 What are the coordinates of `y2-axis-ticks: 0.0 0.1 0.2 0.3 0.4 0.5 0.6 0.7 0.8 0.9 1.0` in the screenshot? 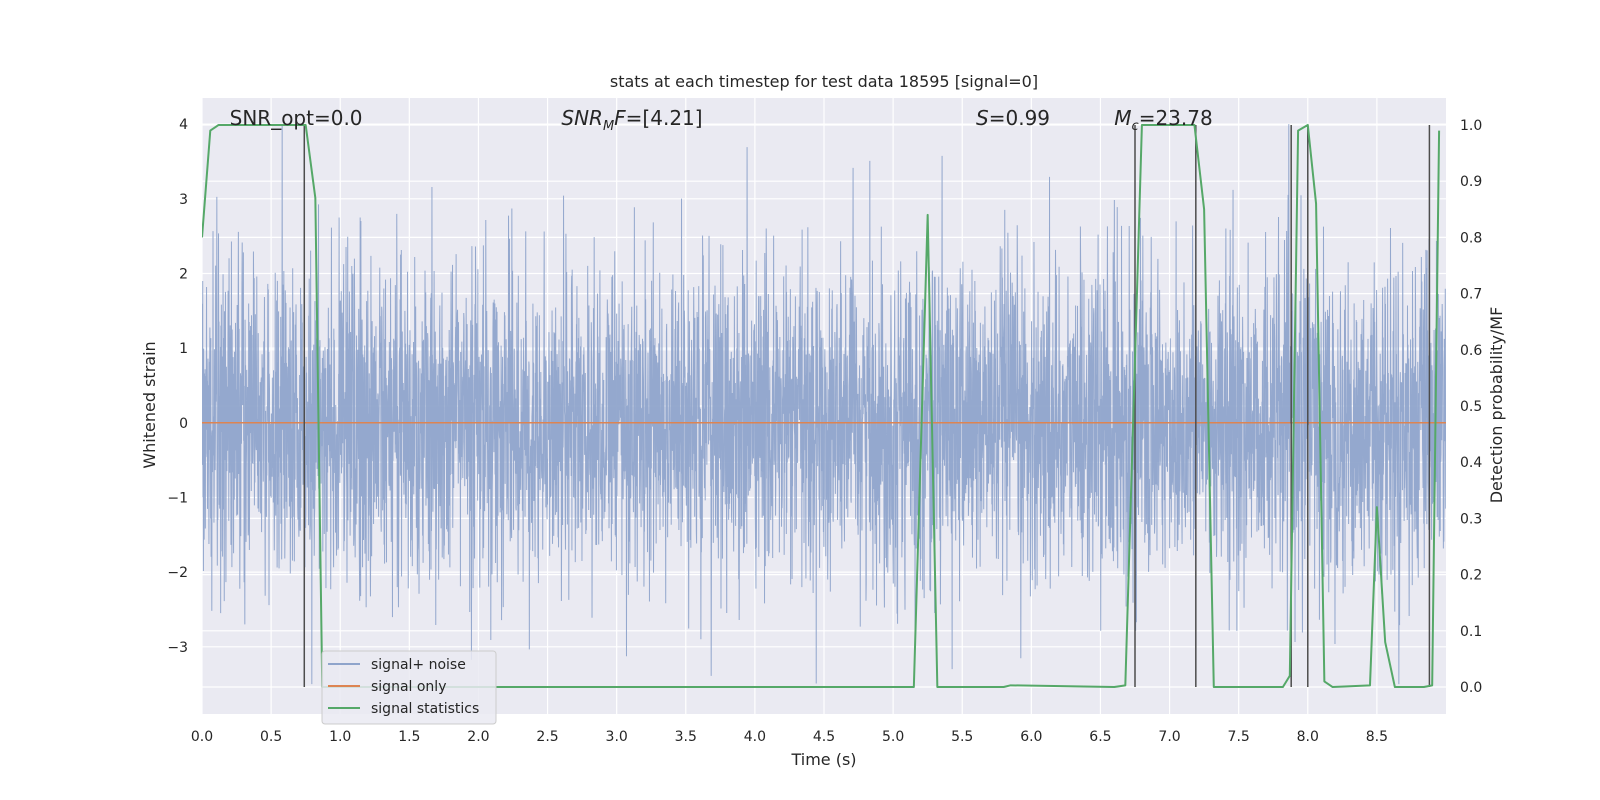 It's located at (1471, 407).